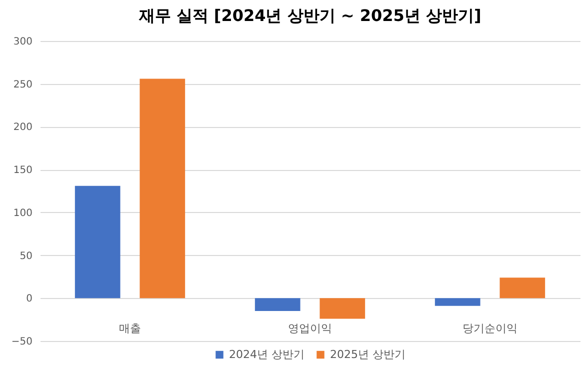  Describe the element at coordinates (310, 329) in the screenshot. I see `x-tick-label: 영업이익` at that location.